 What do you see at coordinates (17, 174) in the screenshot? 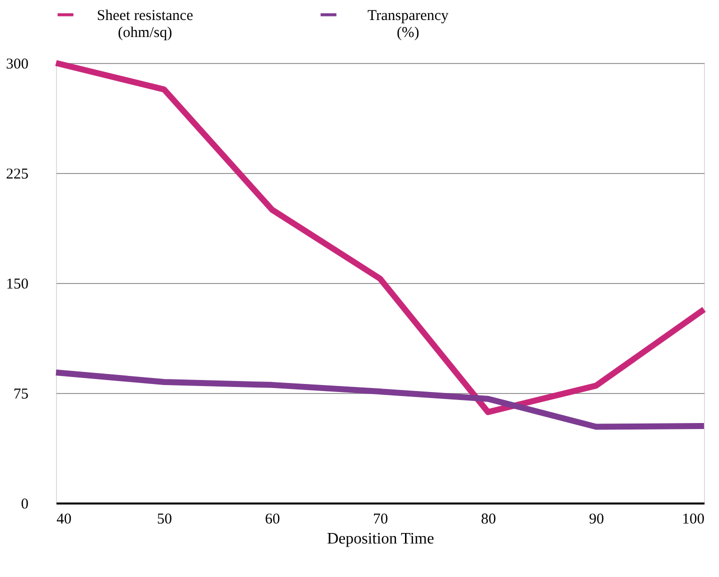
I see `y-tick-label: 225` at bounding box center [17, 174].